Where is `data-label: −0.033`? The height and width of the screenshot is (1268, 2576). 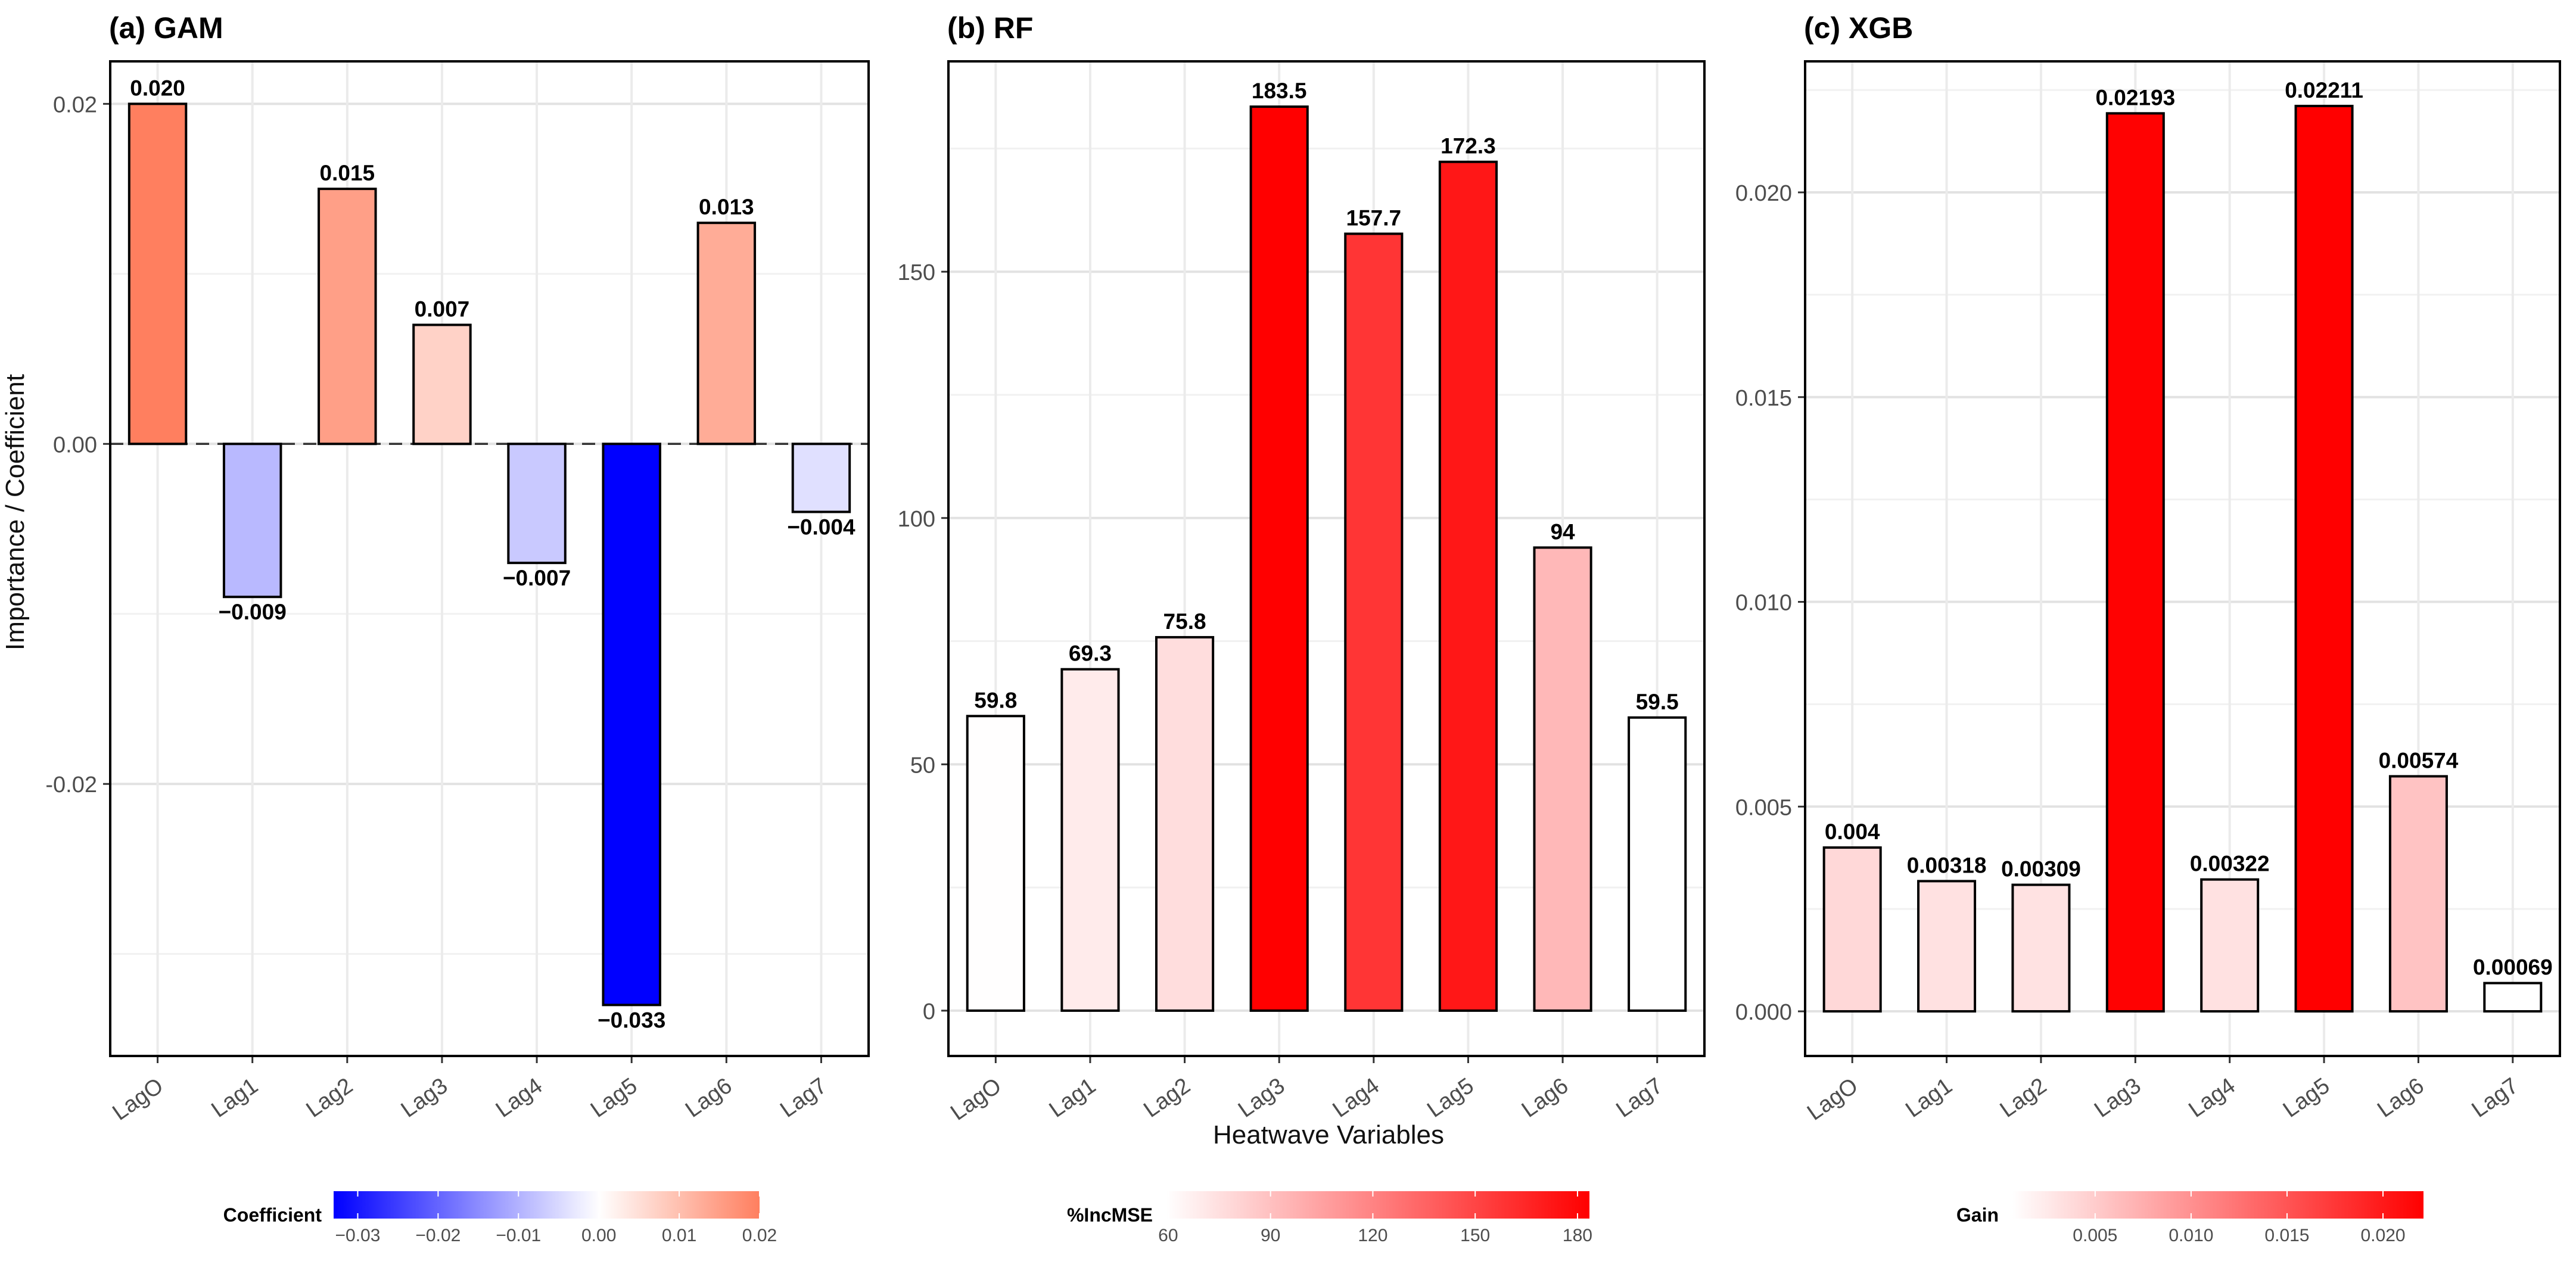
data-label: −0.033 is located at coordinates (631, 1020).